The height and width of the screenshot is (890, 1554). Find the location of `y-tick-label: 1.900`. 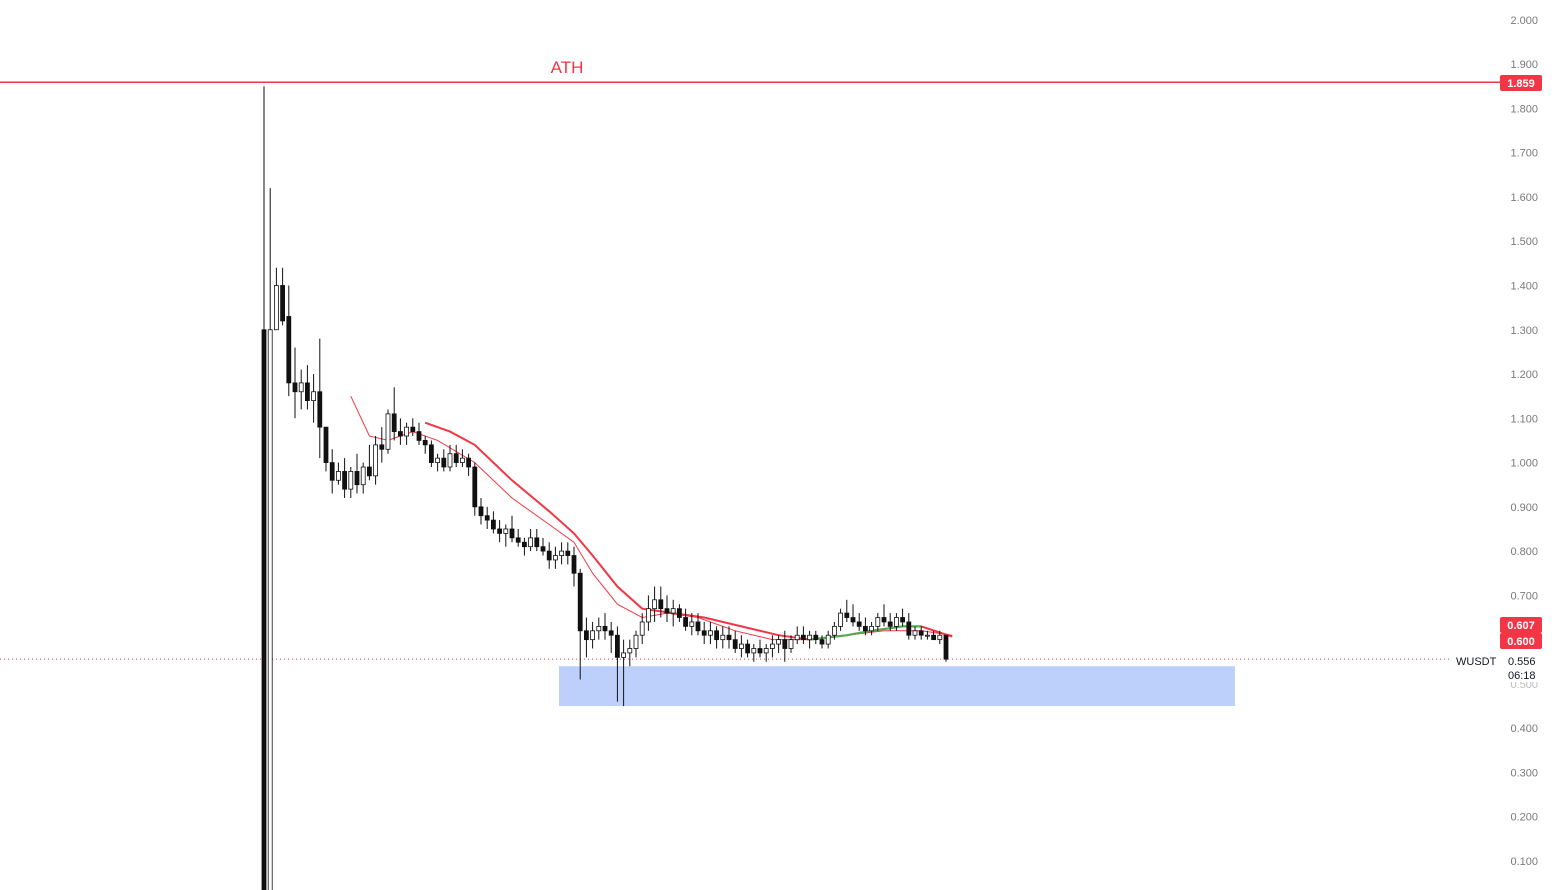

y-tick-label: 1.900 is located at coordinates (1524, 65).